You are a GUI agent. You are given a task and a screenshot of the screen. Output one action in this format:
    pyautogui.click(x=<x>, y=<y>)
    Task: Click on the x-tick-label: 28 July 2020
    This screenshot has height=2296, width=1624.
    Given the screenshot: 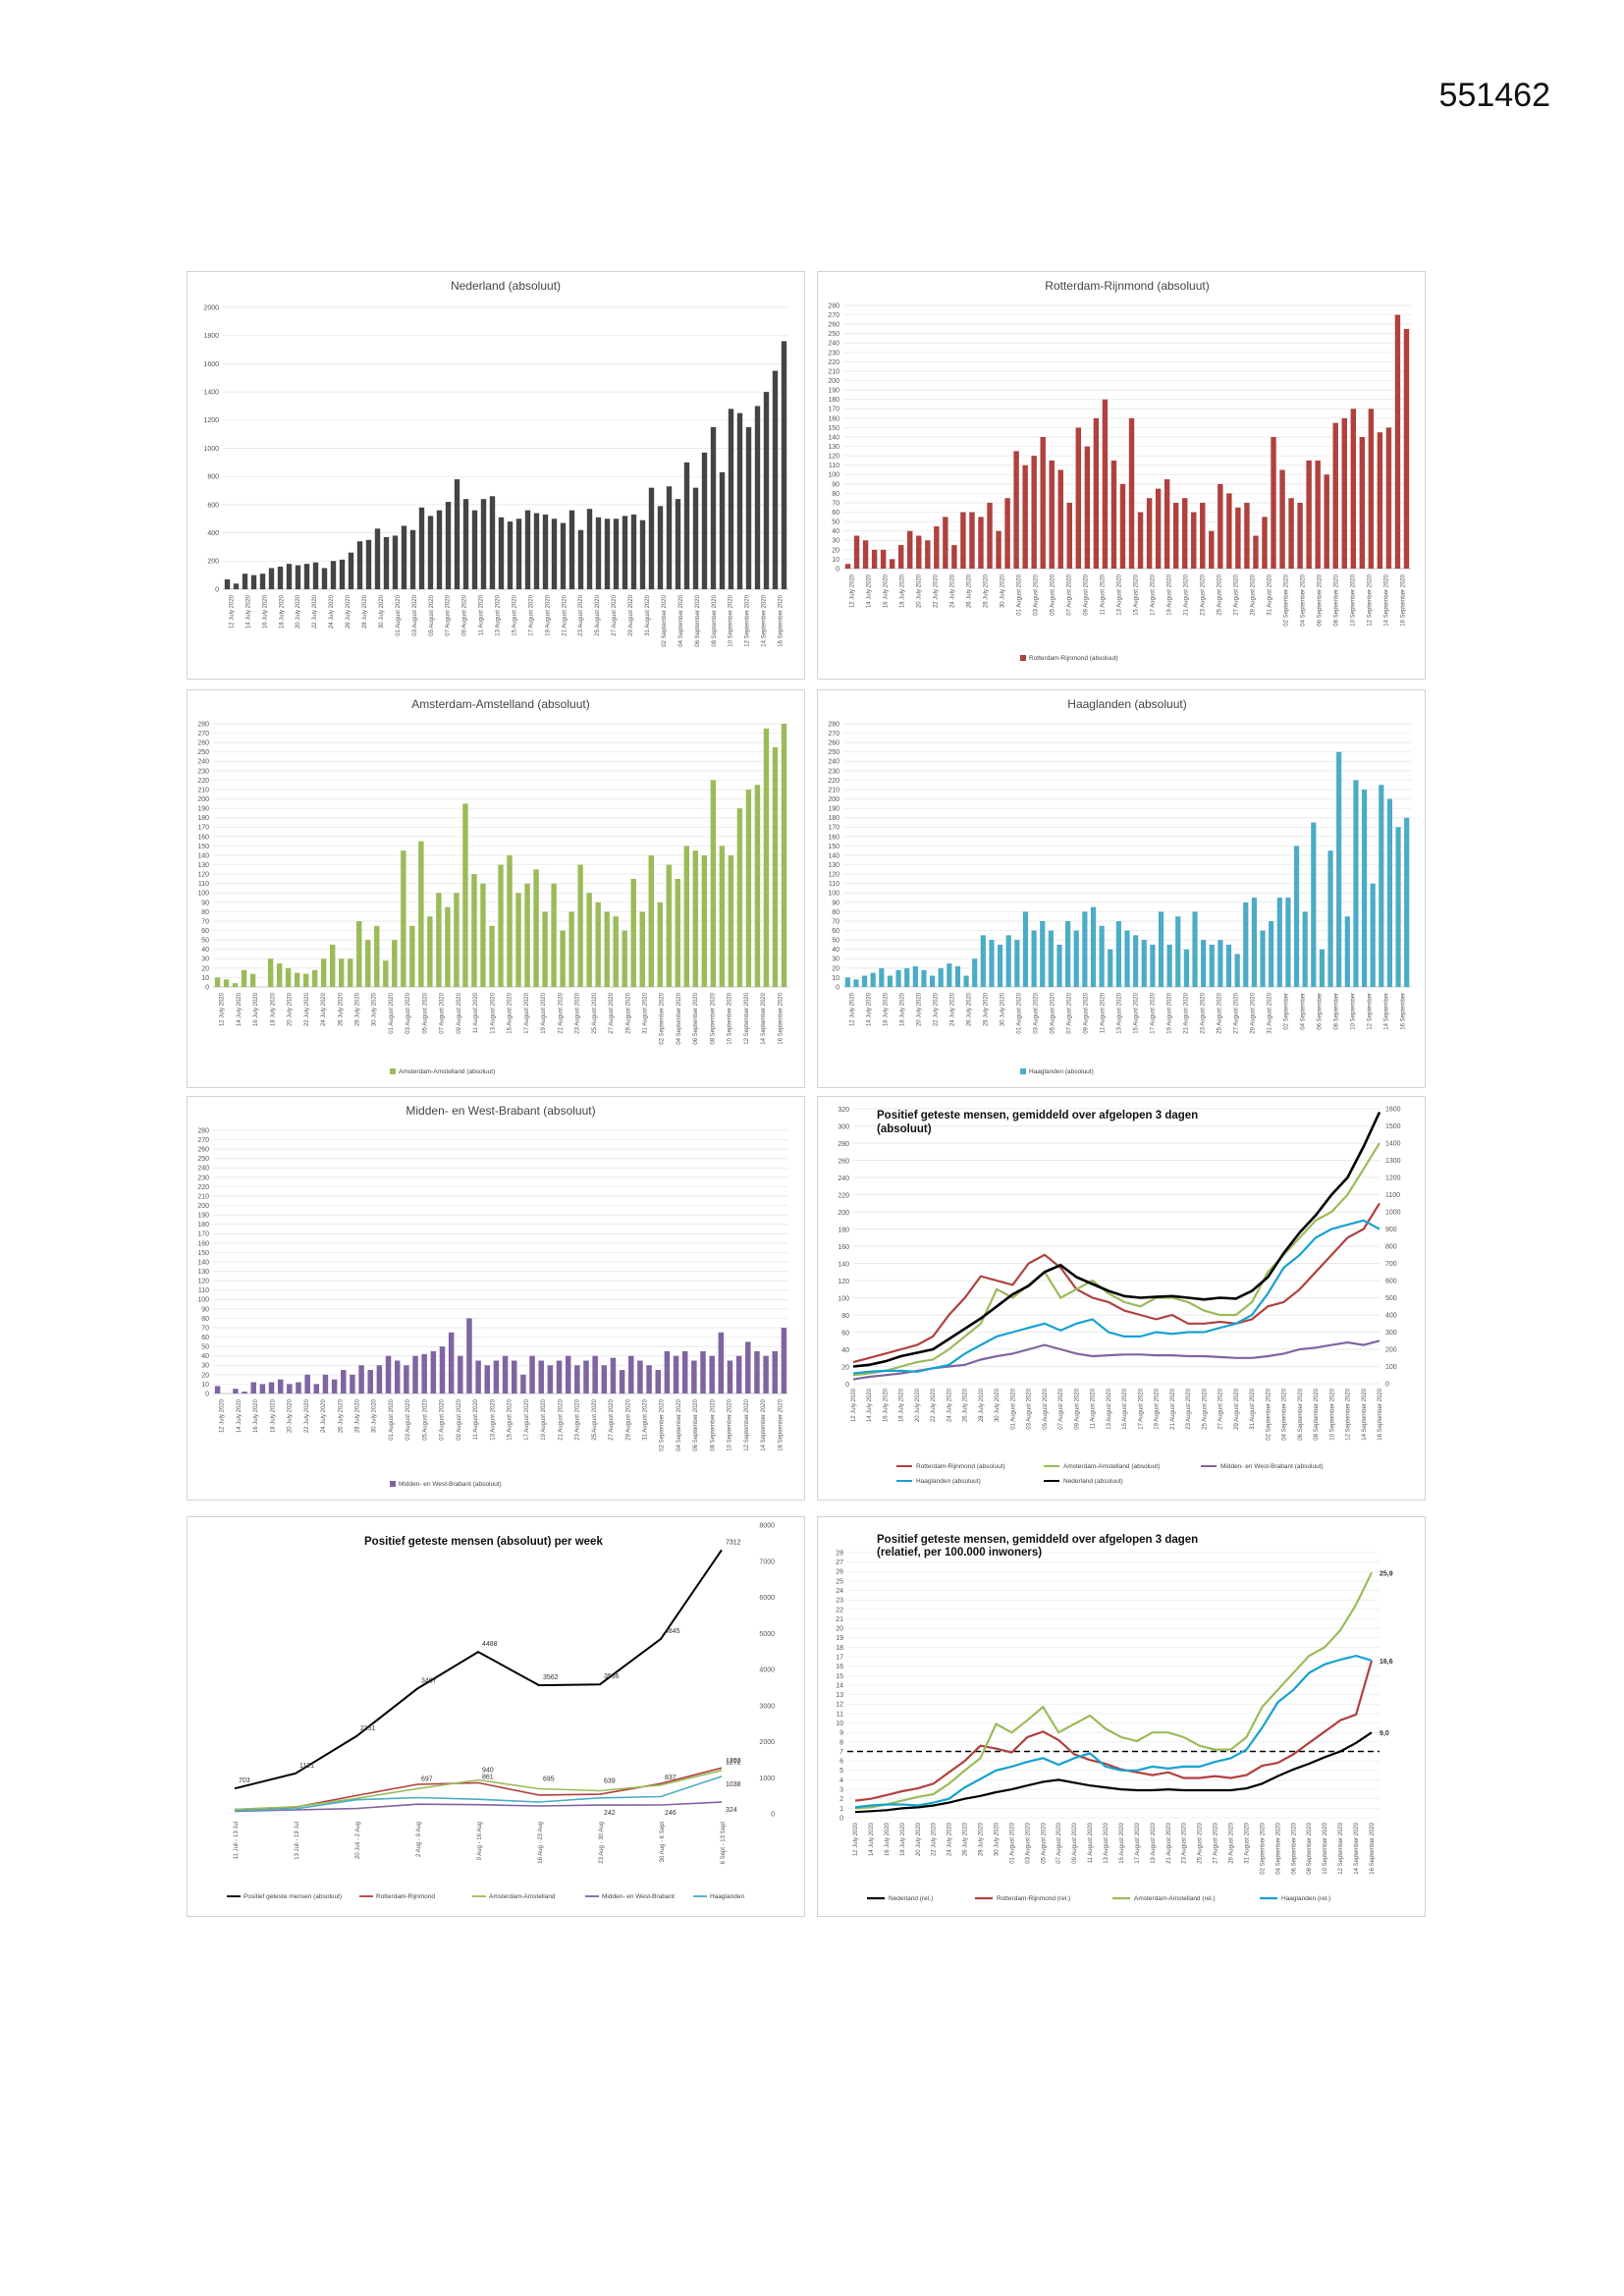 What is the action you would take?
    pyautogui.click(x=358, y=1009)
    